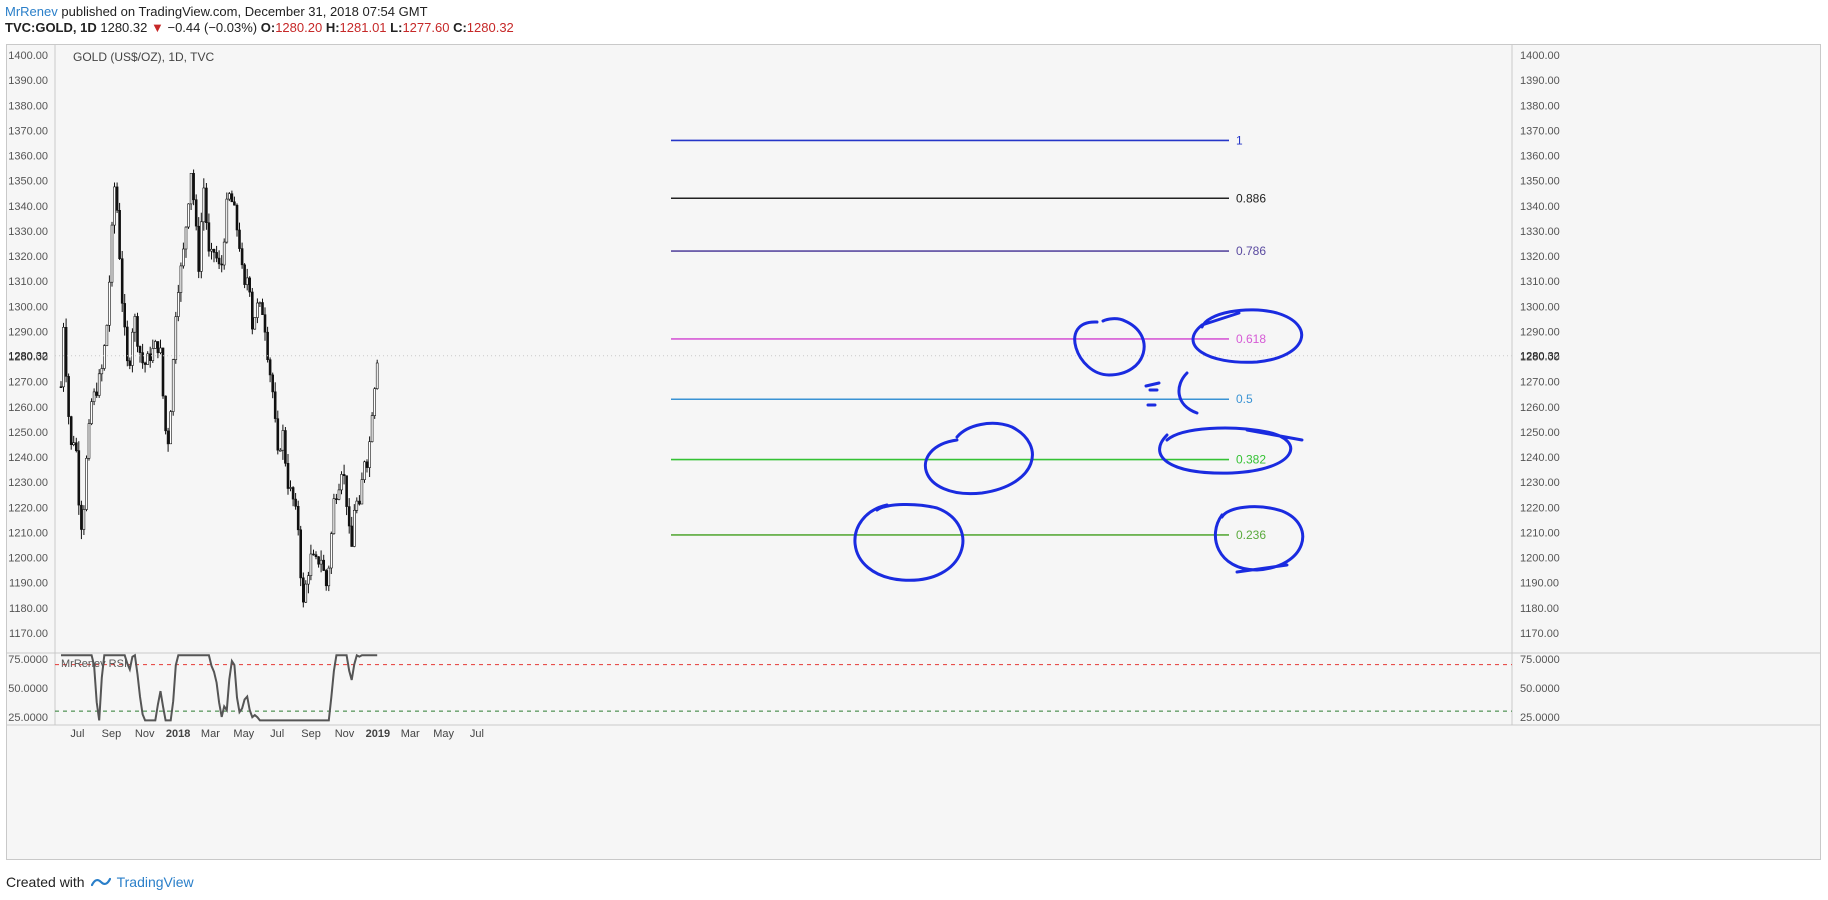 Image resolution: width=1828 pixels, height=900 pixels. I want to click on y-tick-label-left: 1390.00, so click(28, 81).